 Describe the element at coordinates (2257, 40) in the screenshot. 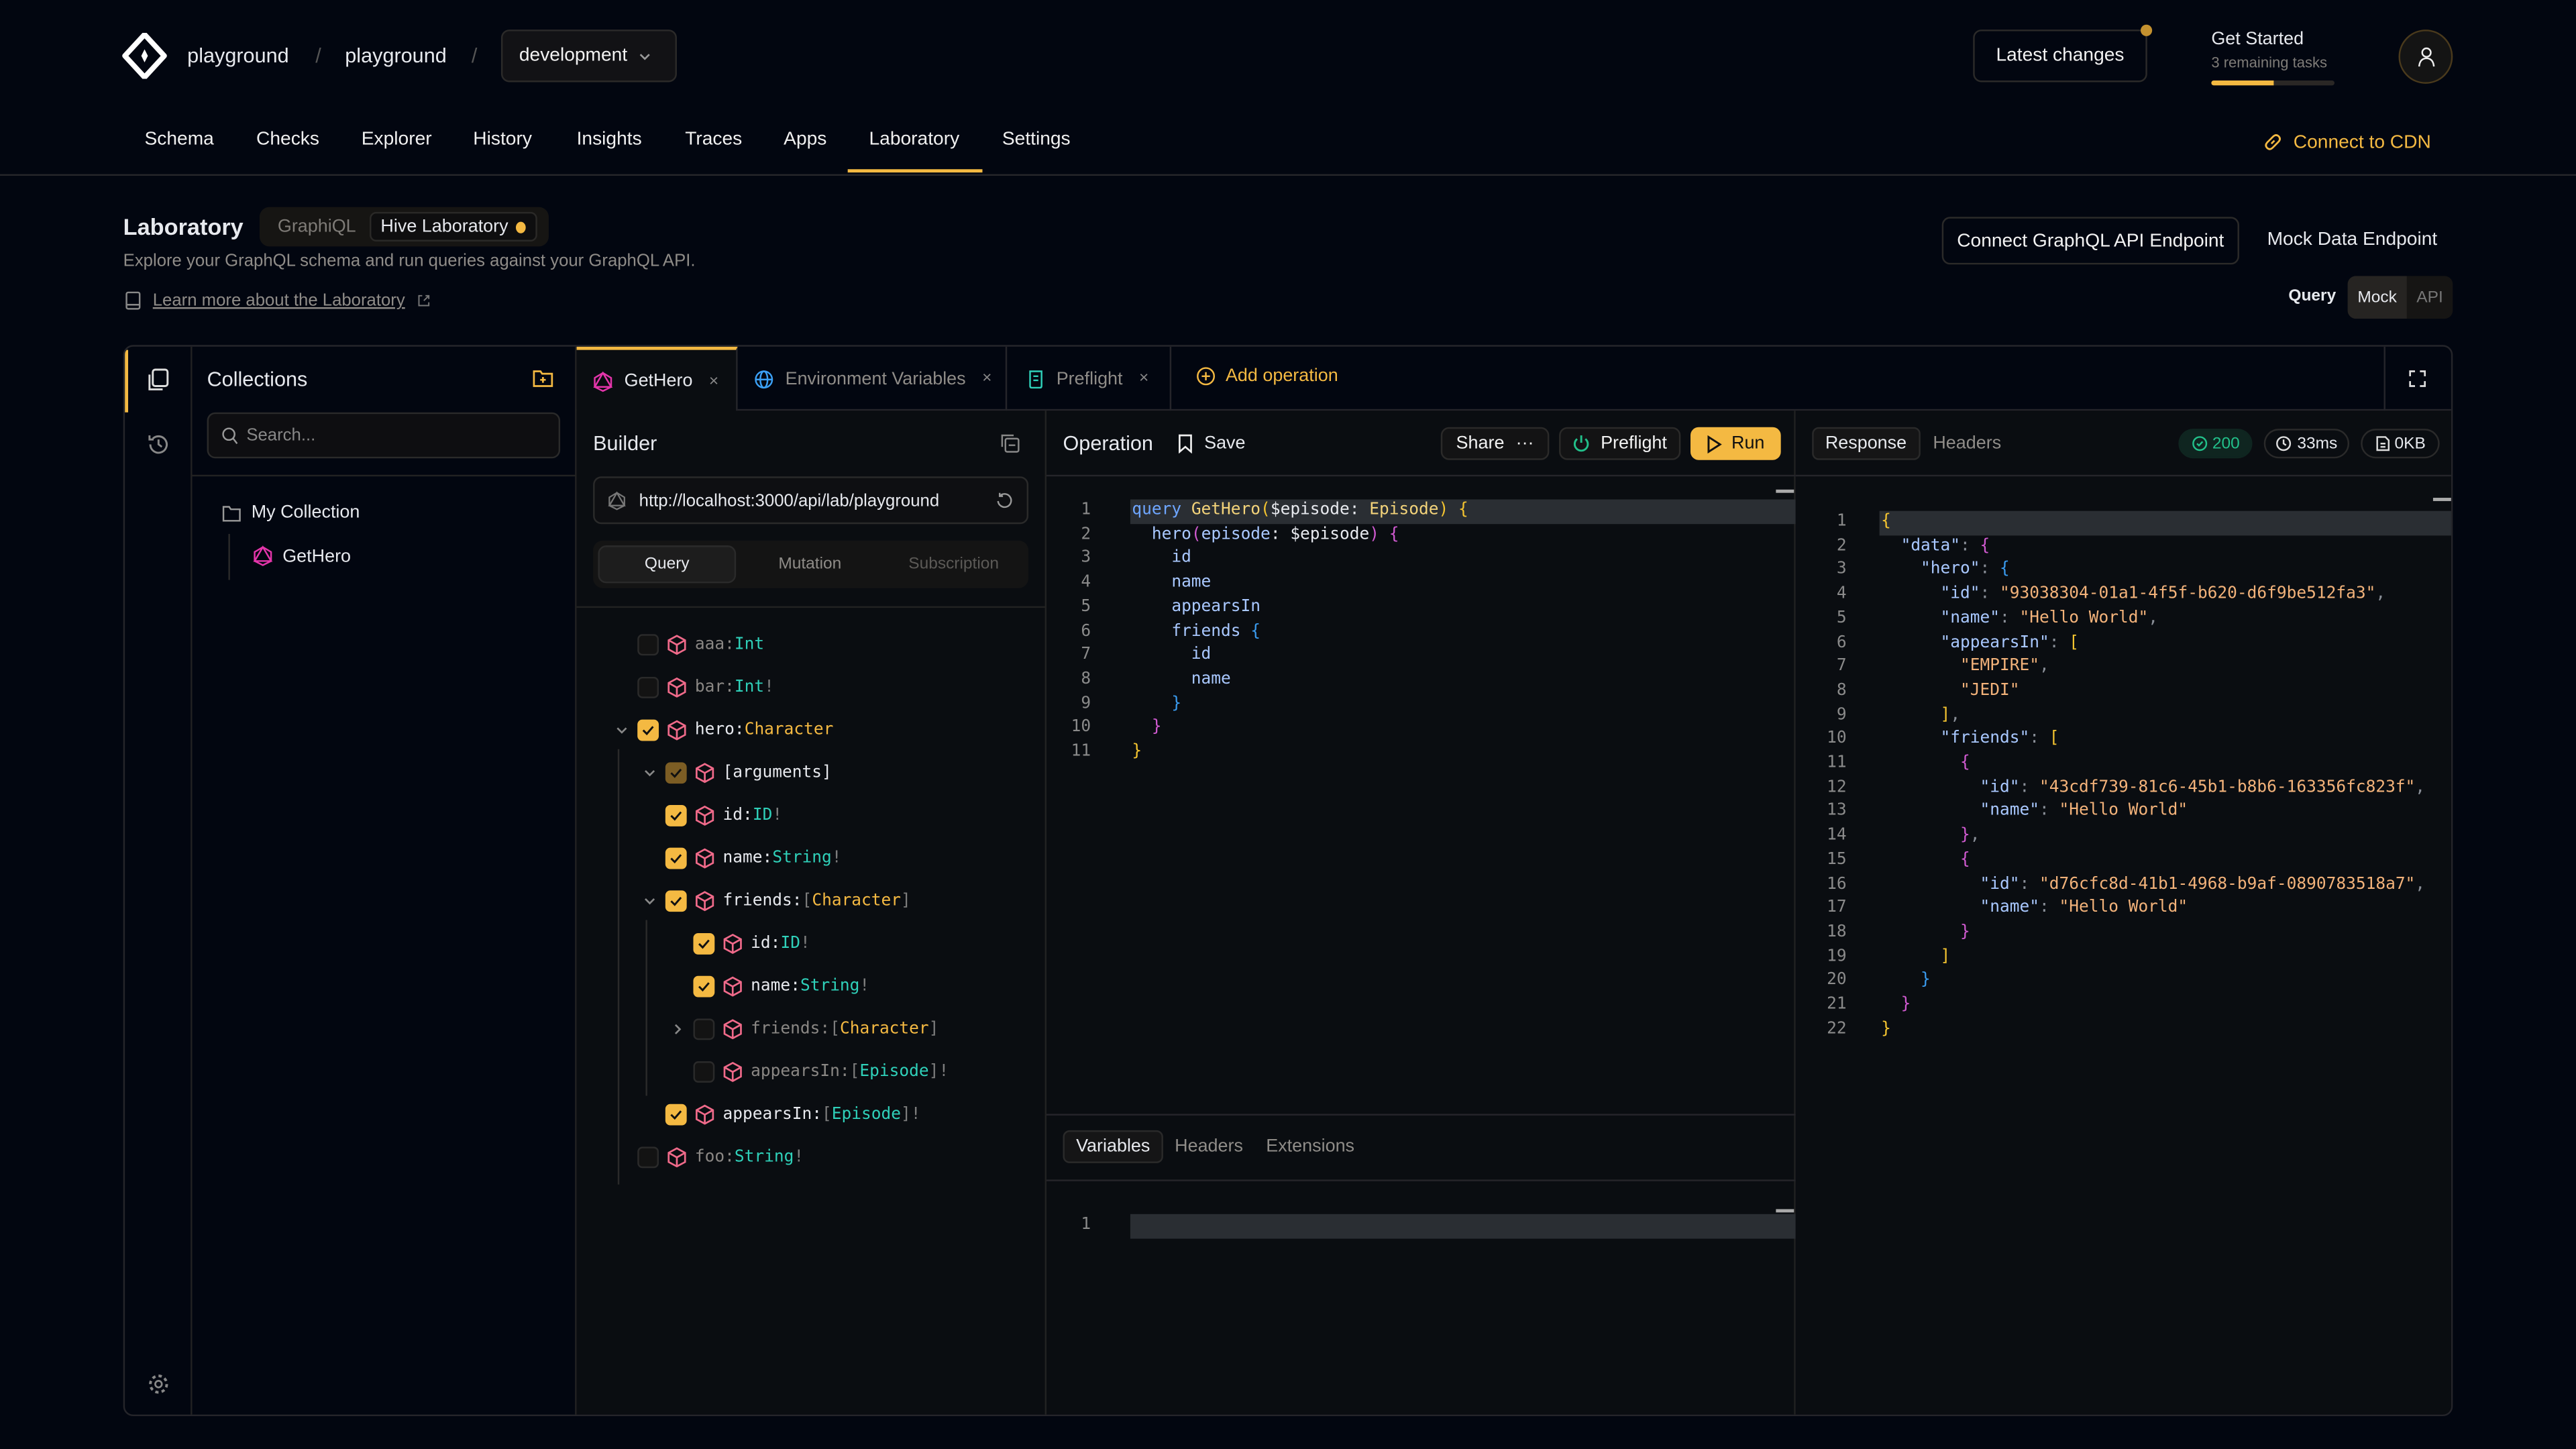

I see `get-started-title: Get Started` at that location.